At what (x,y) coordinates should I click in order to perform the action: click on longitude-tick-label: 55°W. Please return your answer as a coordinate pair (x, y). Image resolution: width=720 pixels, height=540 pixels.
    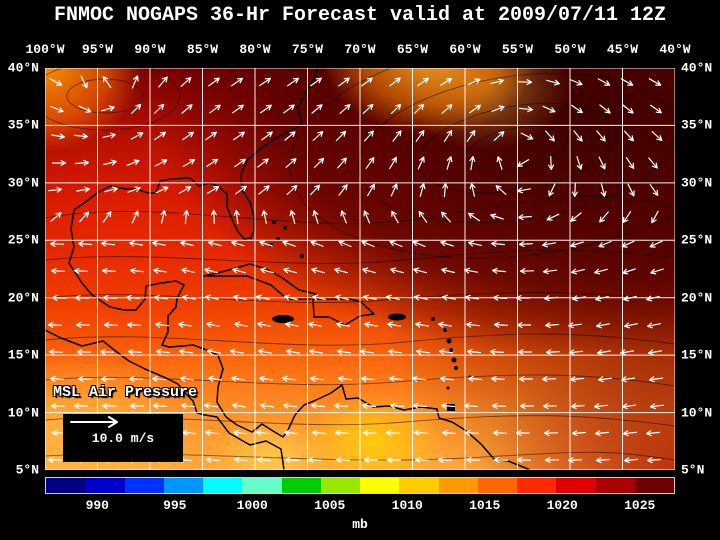
    Looking at the image, I should click on (517, 49).